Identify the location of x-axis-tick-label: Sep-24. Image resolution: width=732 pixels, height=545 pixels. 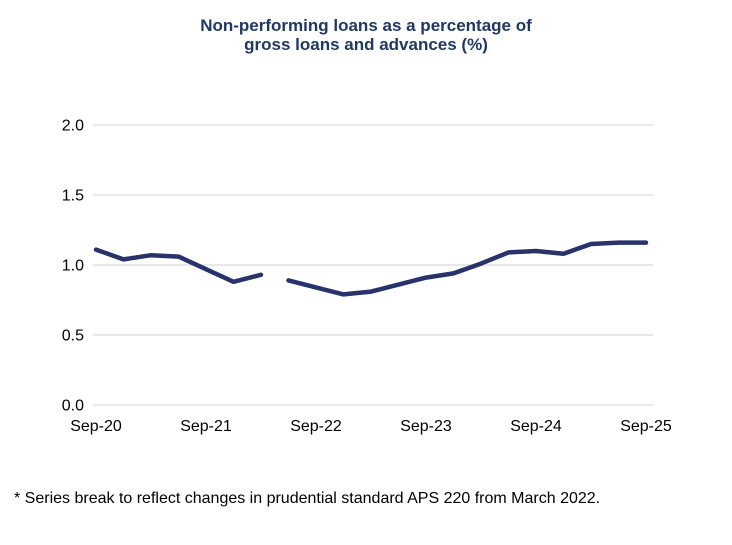
(536, 426).